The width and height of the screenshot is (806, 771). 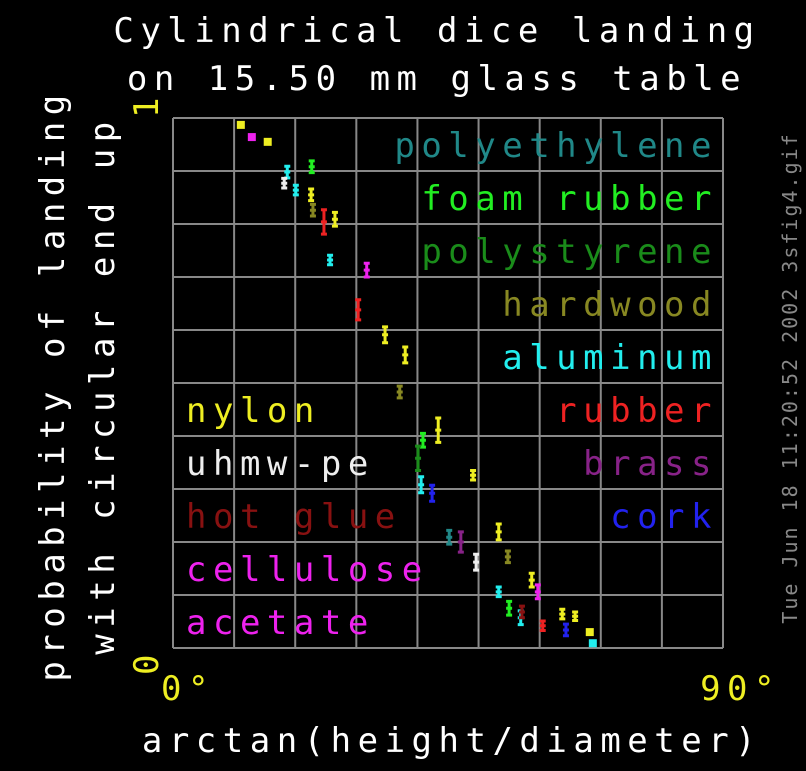 I want to click on legend-entry: brass, so click(x=650, y=464).